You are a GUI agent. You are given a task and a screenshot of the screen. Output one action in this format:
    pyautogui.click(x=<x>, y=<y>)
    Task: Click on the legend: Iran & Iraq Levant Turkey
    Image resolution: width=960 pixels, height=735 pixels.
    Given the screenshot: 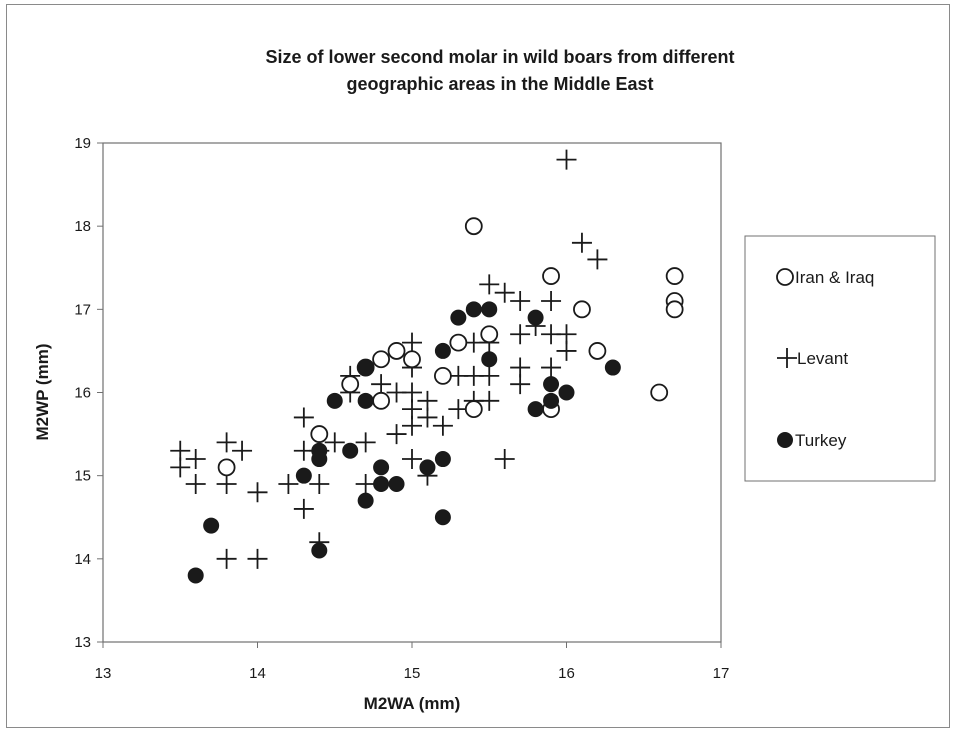 What is the action you would take?
    pyautogui.click(x=840, y=358)
    